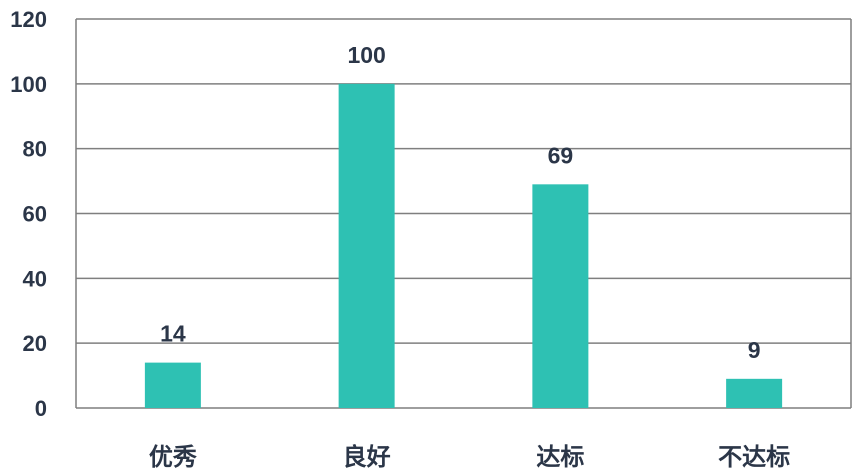  What do you see at coordinates (35, 343) in the screenshot?
I see `y-tick-label: 20` at bounding box center [35, 343].